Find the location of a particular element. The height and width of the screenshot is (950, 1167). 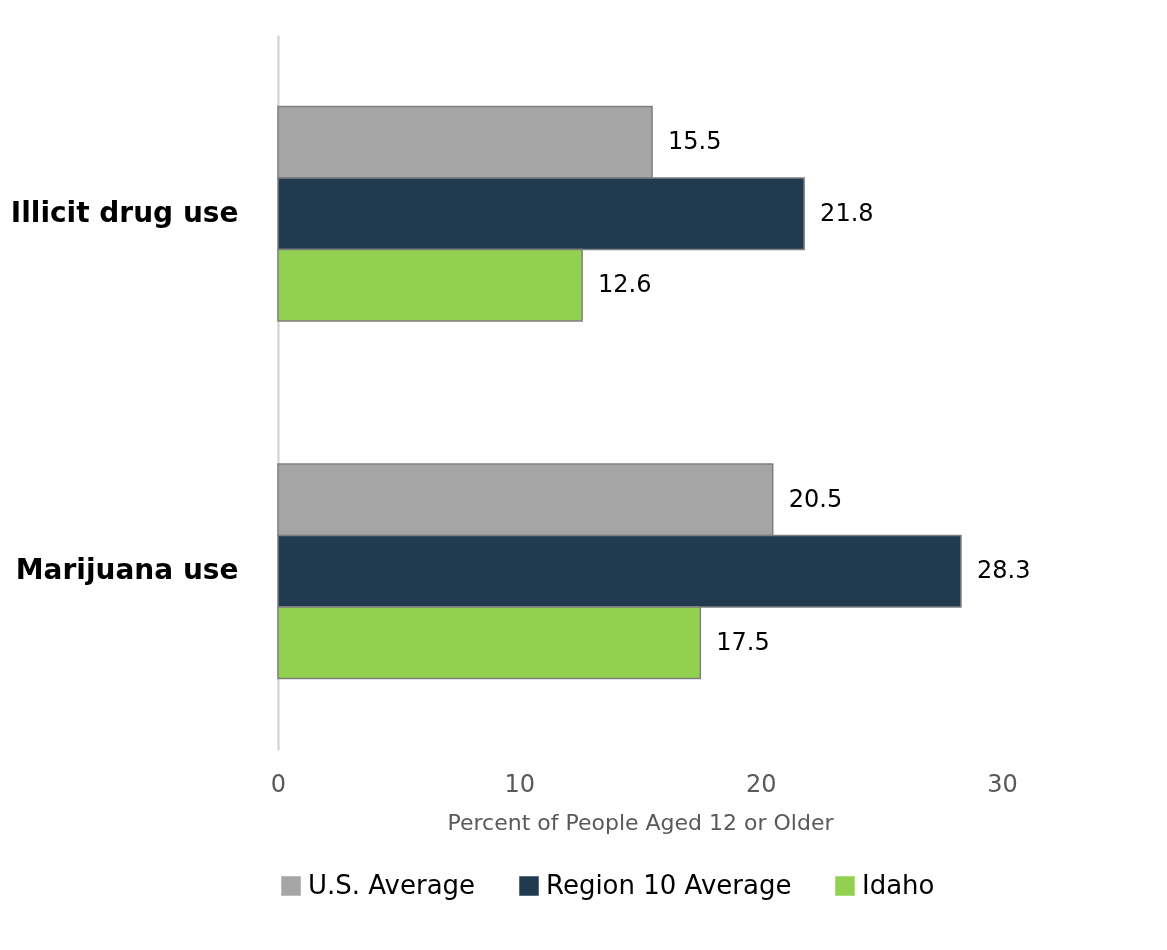

data-label: 15.5 is located at coordinates (695, 141).